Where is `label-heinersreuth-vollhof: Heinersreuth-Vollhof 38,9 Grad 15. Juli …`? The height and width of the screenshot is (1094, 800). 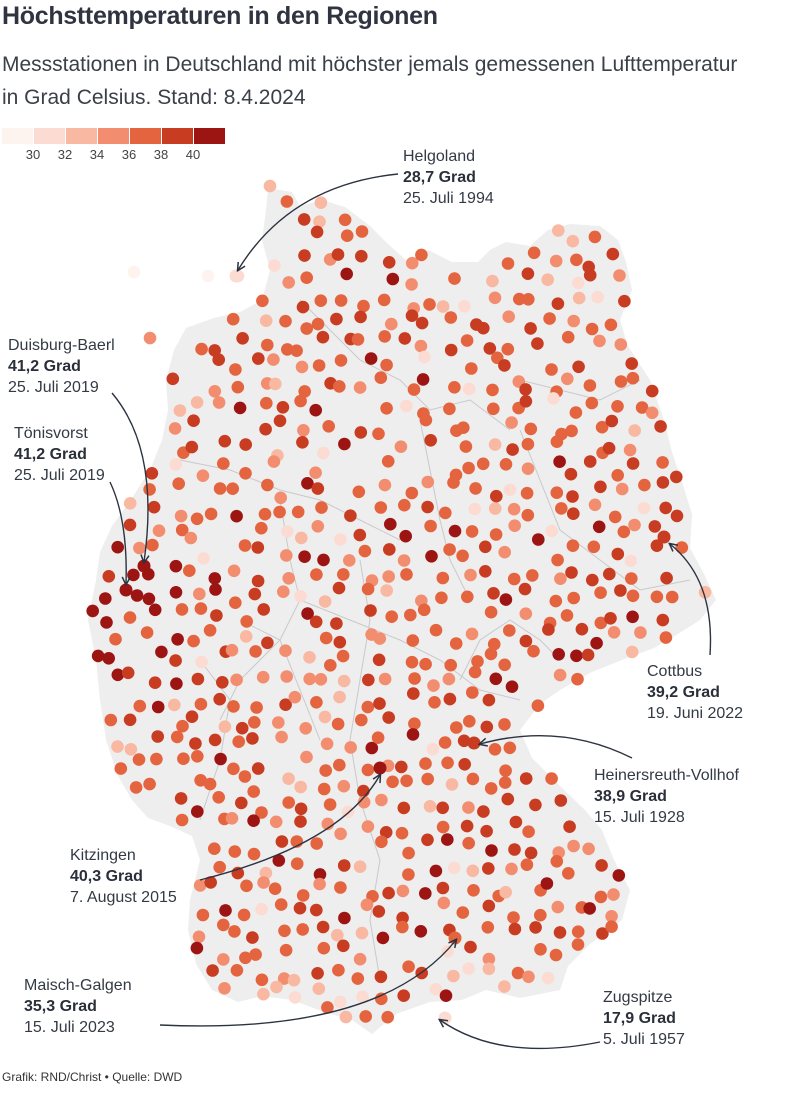
label-heinersreuth-vollhof: Heinersreuth-Vollhof 38,9 Grad 15. Juli … is located at coordinates (666, 796).